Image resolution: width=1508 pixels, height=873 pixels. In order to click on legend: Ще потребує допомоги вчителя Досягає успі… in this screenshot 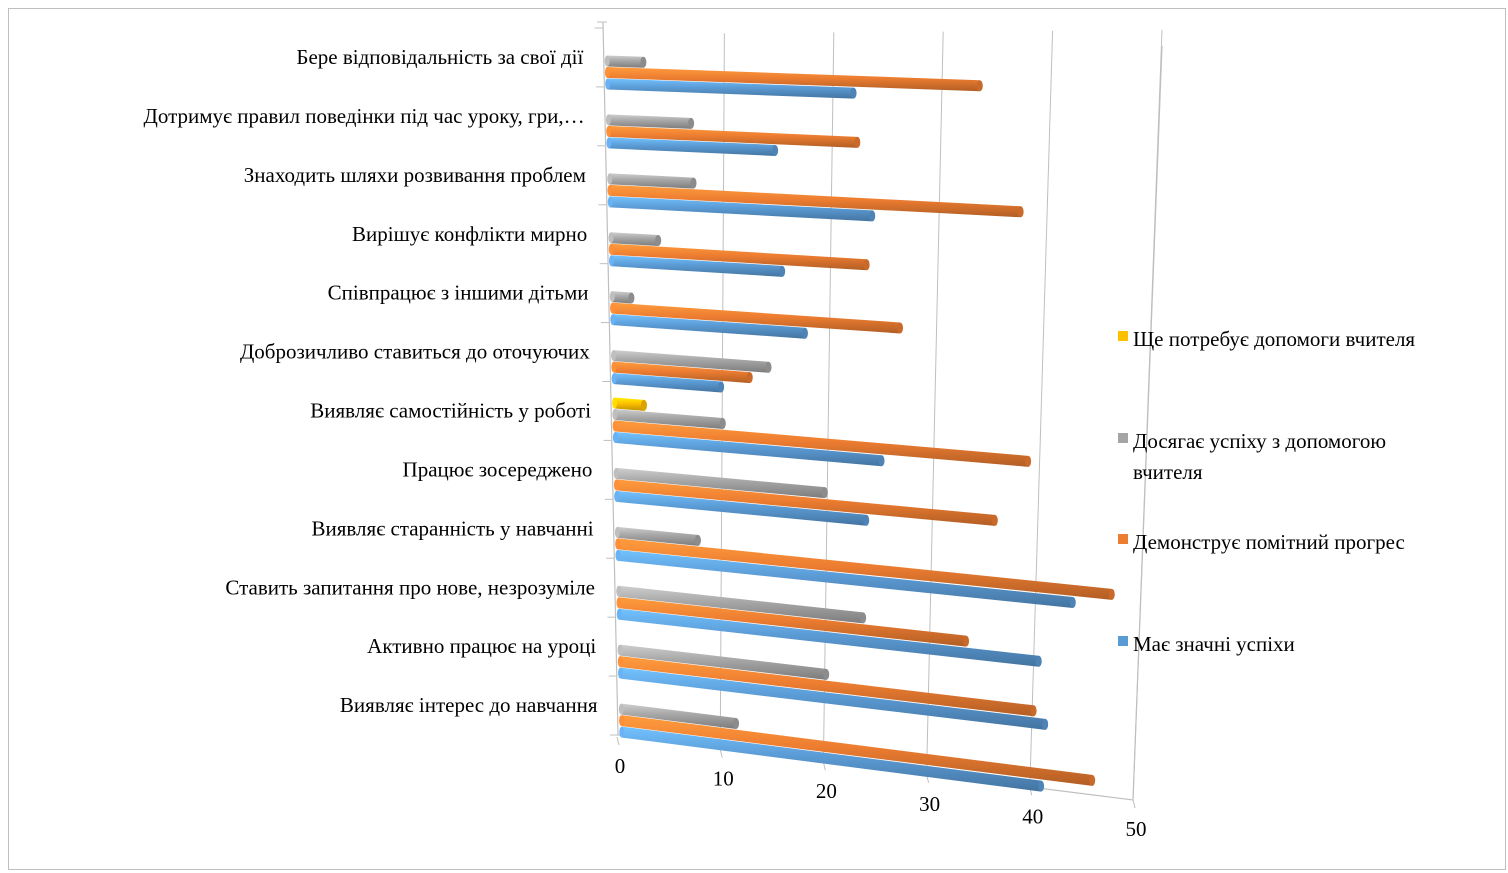, I will do `click(1266, 491)`.